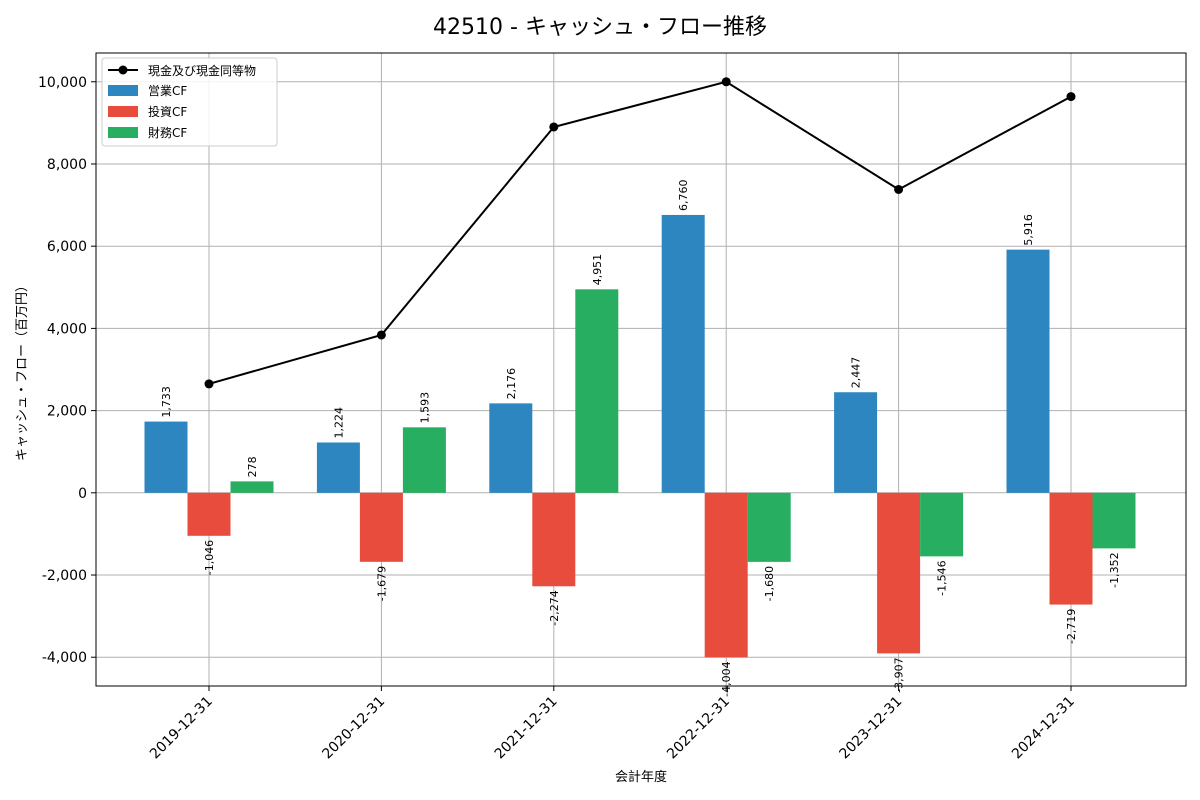  What do you see at coordinates (64, 658) in the screenshot?
I see `y-tick-label: -4,000` at bounding box center [64, 658].